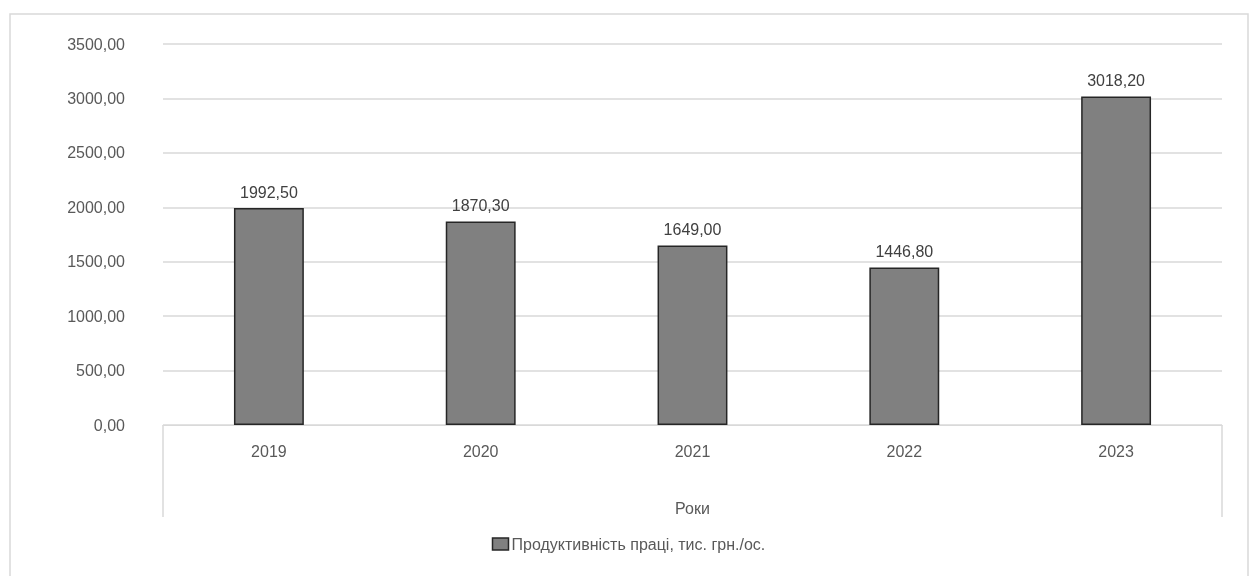 Image resolution: width=1257 pixels, height=584 pixels. Describe the element at coordinates (480, 205) in the screenshot. I see `data-label: 1870,30` at that location.